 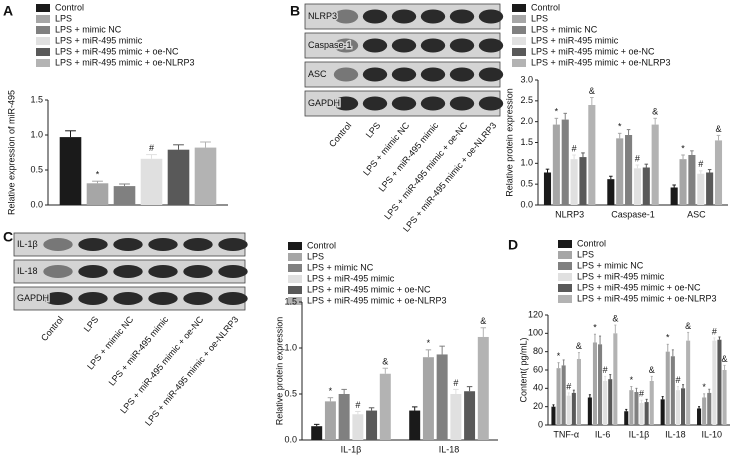 I want to click on y-tick-label: 0, so click(x=540, y=424).